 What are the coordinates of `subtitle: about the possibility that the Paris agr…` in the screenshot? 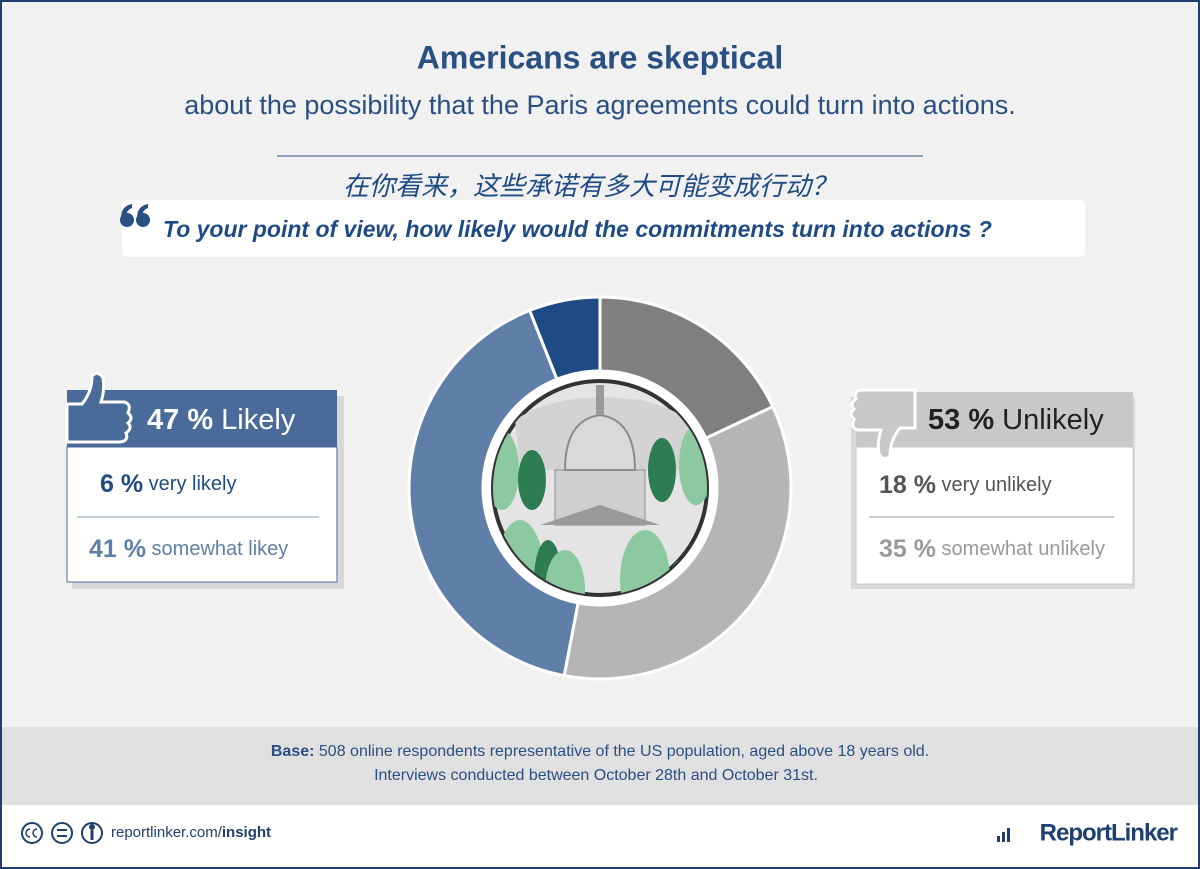 It's located at (599, 105).